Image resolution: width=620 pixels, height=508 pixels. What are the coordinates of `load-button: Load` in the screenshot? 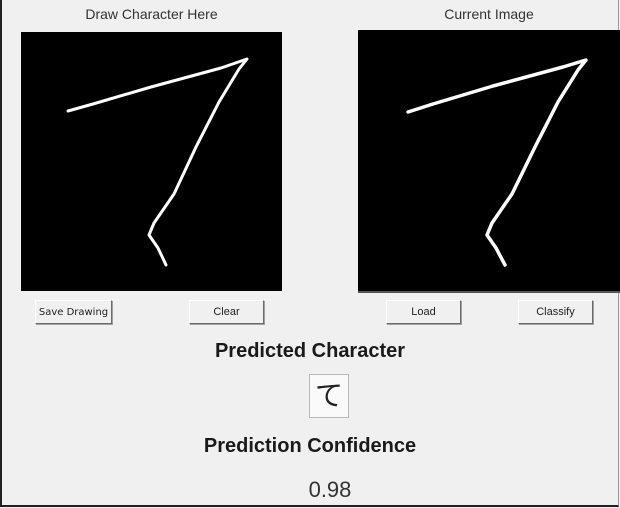 It's located at (423, 312).